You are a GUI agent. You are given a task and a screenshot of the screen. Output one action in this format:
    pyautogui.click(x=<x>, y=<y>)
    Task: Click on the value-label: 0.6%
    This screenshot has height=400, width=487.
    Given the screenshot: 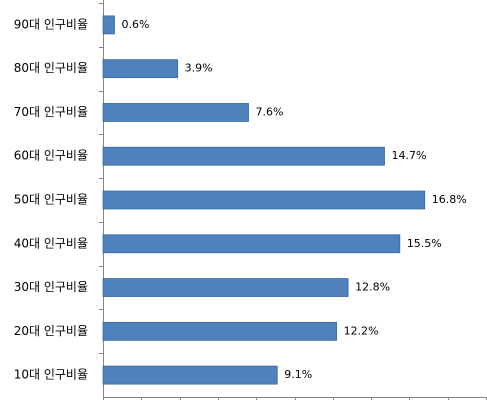 What is the action you would take?
    pyautogui.click(x=135, y=24)
    